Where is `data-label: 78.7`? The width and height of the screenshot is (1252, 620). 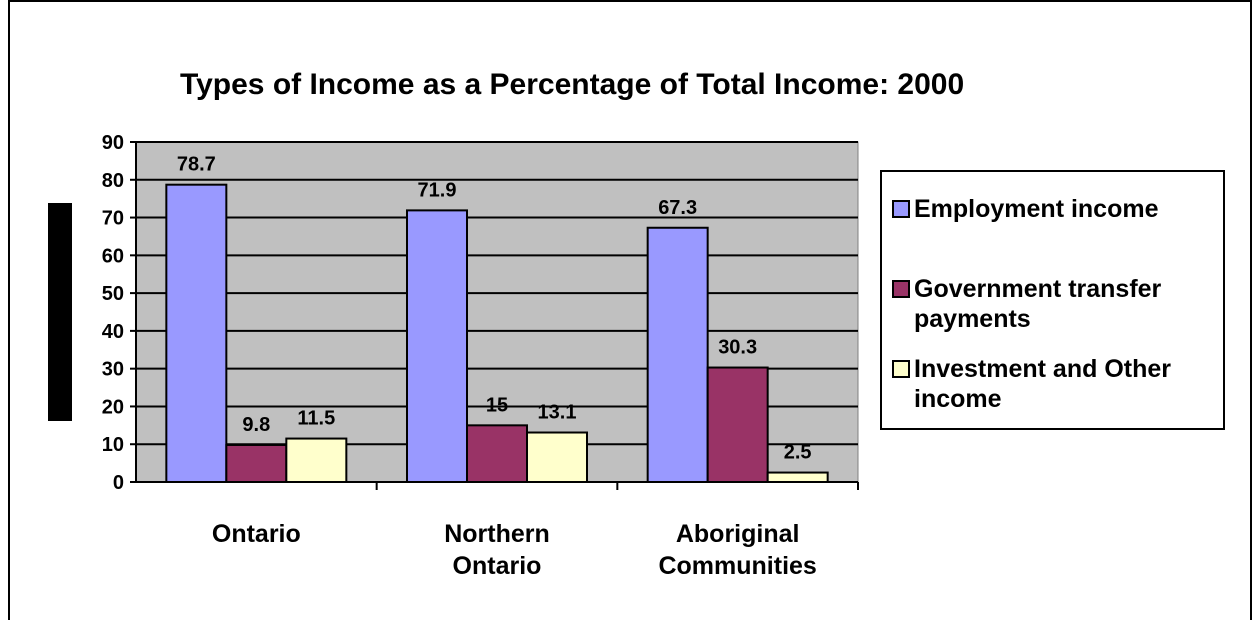 data-label: 78.7 is located at coordinates (196, 165).